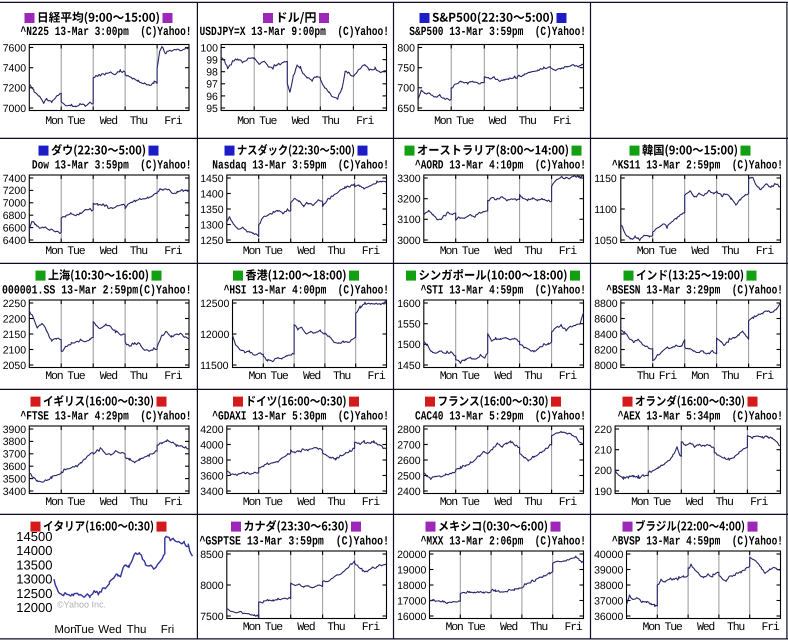  What do you see at coordinates (409, 345) in the screenshot?
I see `svg-text: 1500` at bounding box center [409, 345].